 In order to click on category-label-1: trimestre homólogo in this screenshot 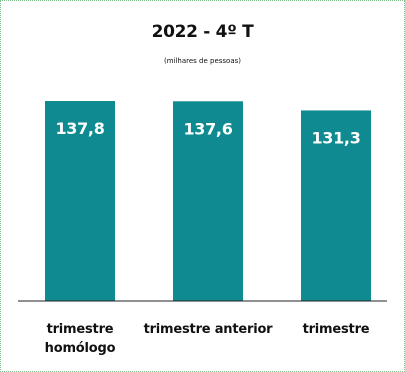, I will do `click(80, 339)`.